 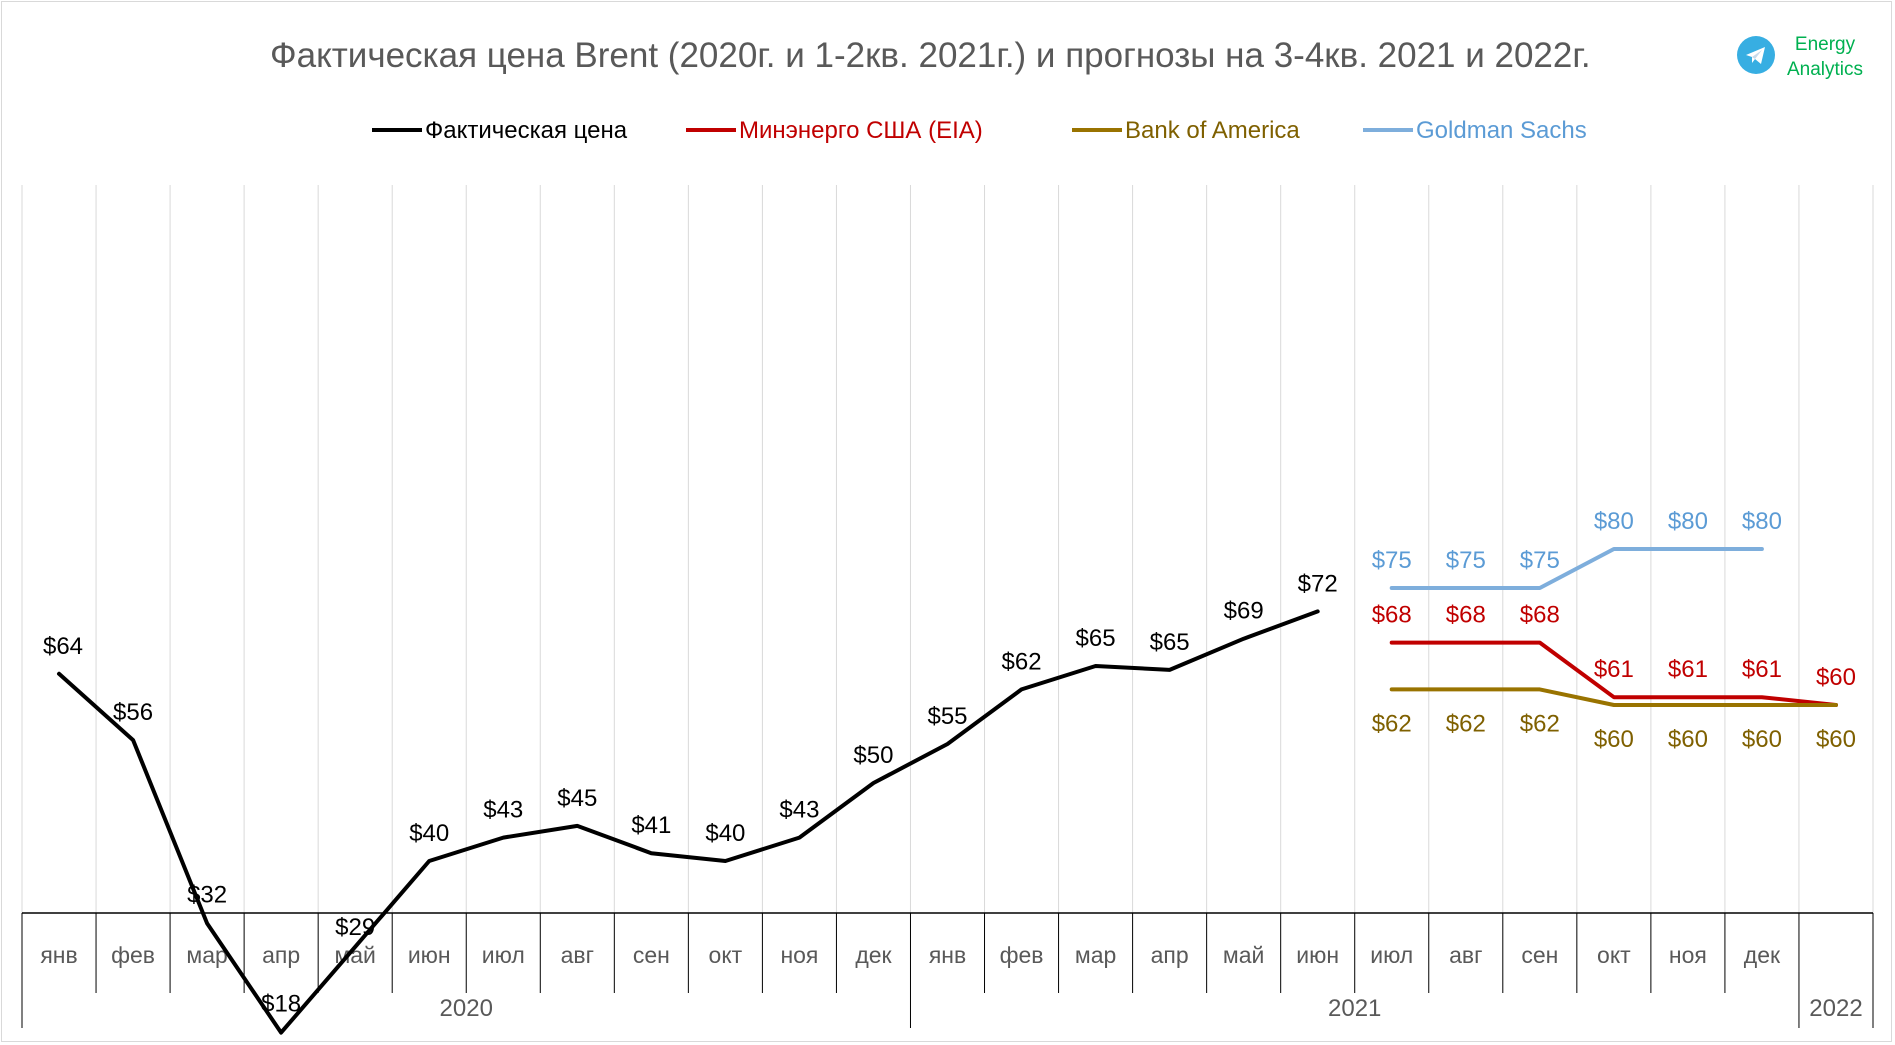 What do you see at coordinates (1613, 697) in the screenshot?
I see `series-line-bofa` at bounding box center [1613, 697].